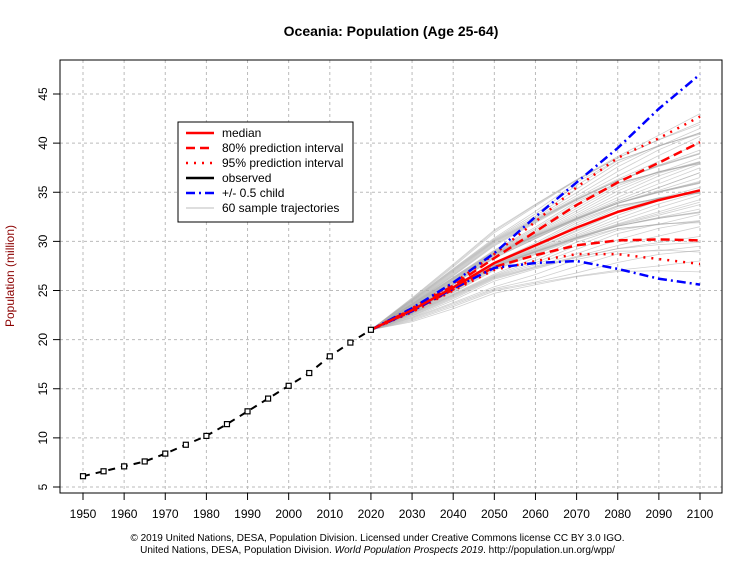 This screenshot has height=566, width=755. I want to click on x-tick-label: 2060, so click(535, 514).